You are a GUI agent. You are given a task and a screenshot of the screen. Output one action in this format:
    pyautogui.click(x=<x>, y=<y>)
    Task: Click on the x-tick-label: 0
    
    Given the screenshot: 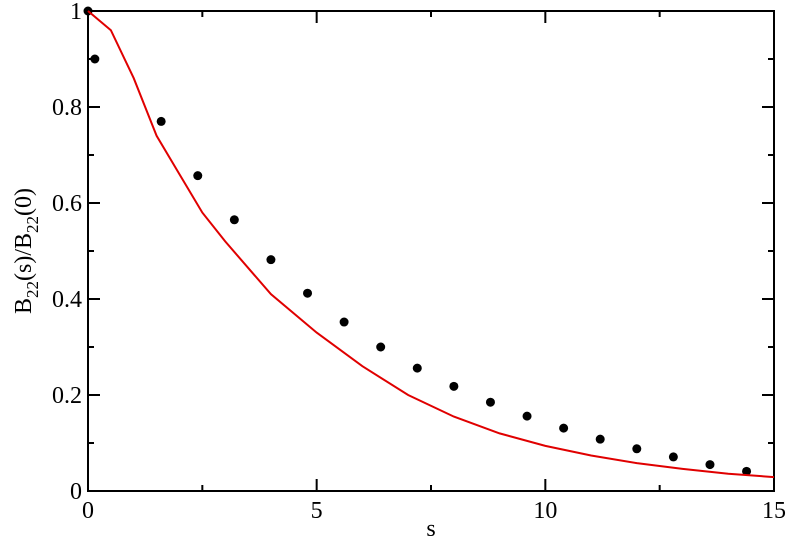 What is the action you would take?
    pyautogui.click(x=88, y=511)
    